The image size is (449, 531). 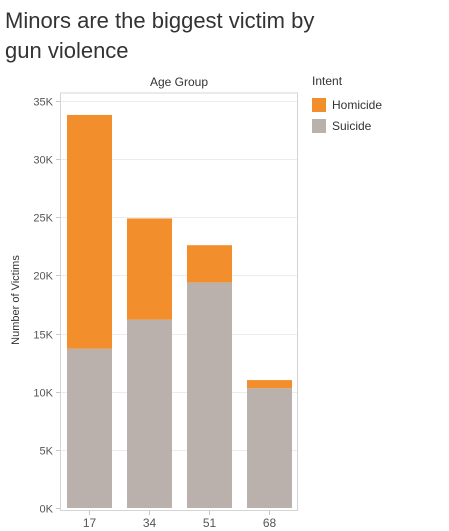 I want to click on column-header-label: Age Group, so click(x=179, y=82).